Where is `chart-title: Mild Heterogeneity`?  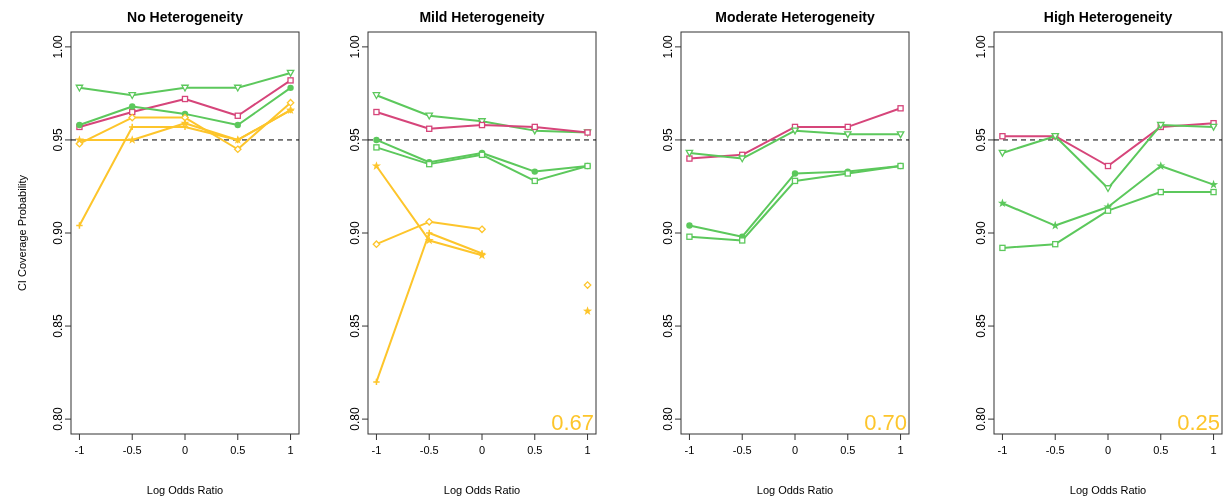 chart-title: Mild Heterogeneity is located at coordinates (482, 17).